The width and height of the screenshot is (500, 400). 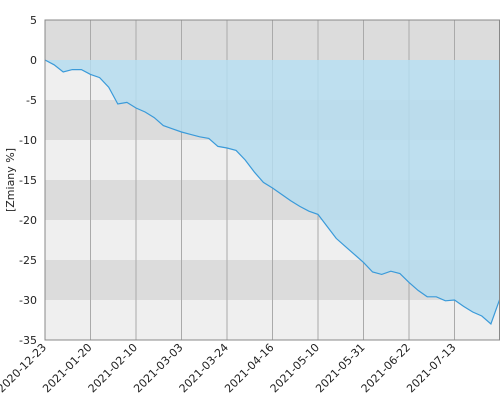 What do you see at coordinates (28, 220) in the screenshot?
I see `y-tick-label: -20` at bounding box center [28, 220].